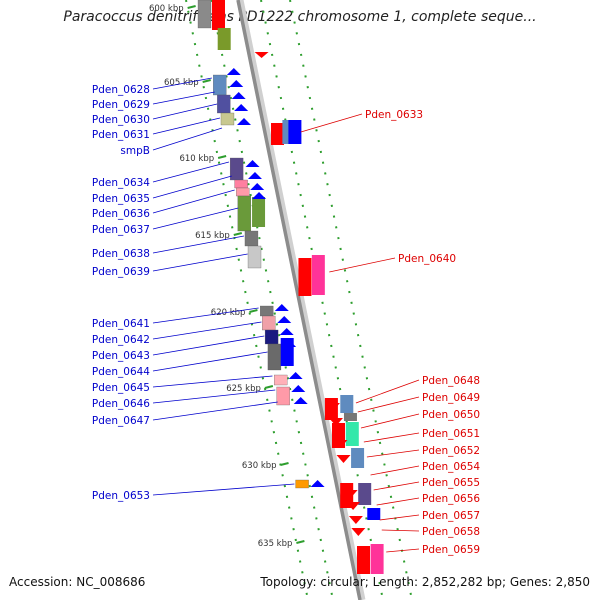 This screenshot has height=600, width=600. I want to click on scale-label-6: 630 kbp, so click(259, 466).